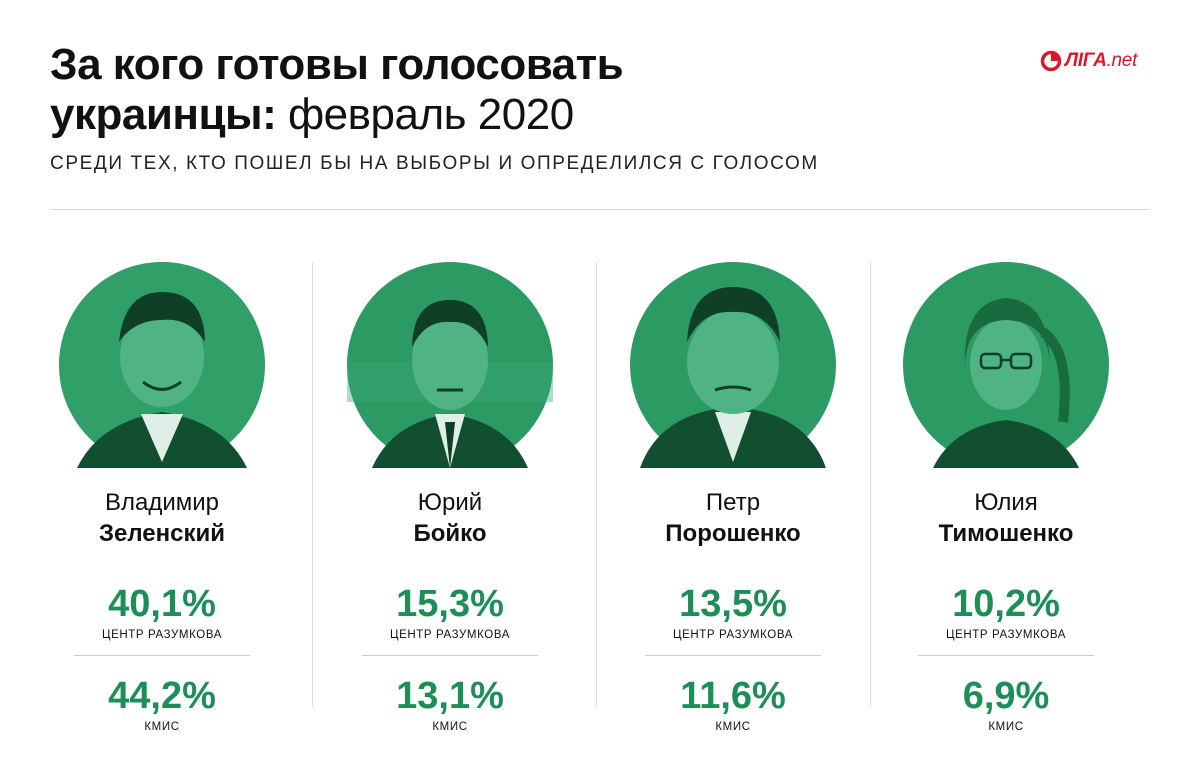  Describe the element at coordinates (600, 209) in the screenshot. I see `header-divider` at that location.